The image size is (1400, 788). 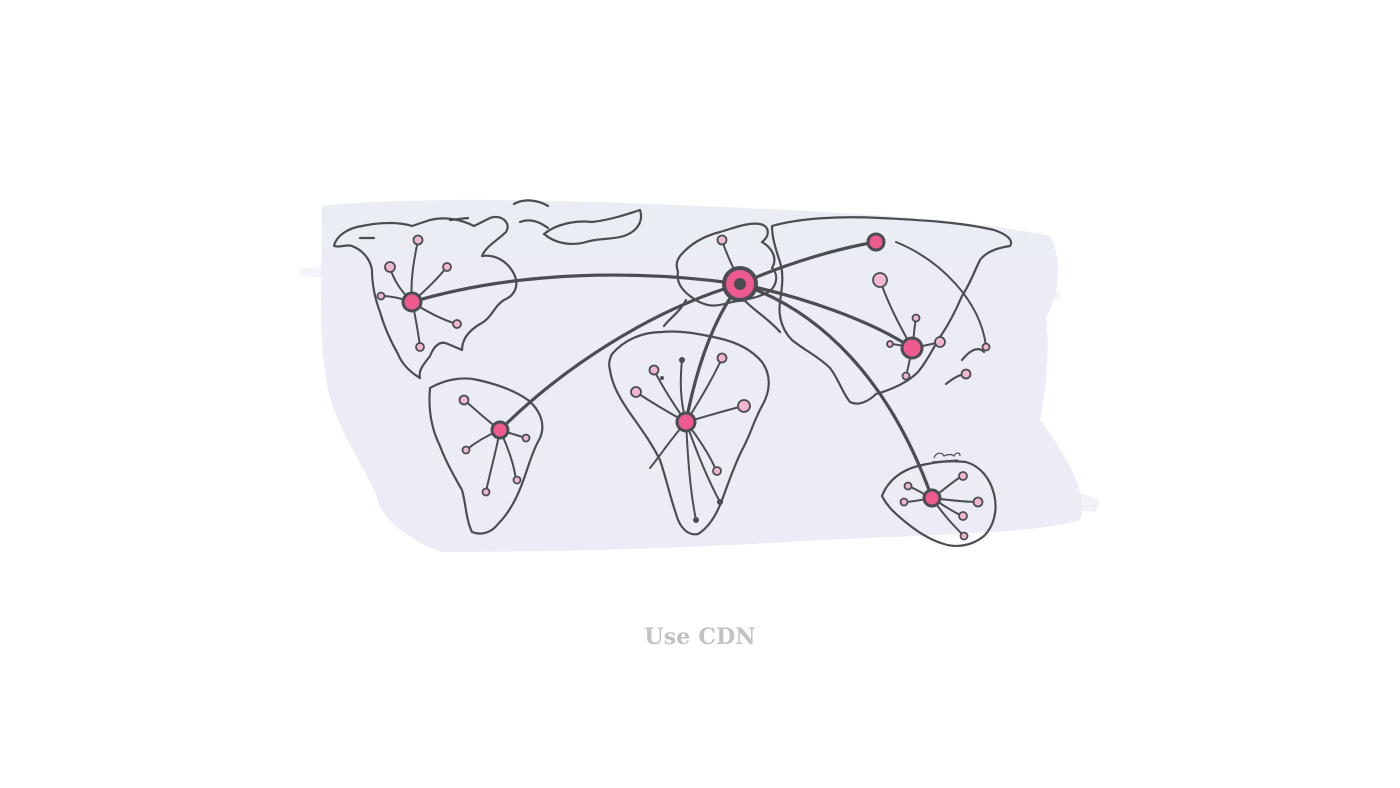 I want to click on cdn-routes, so click(x=672, y=370).